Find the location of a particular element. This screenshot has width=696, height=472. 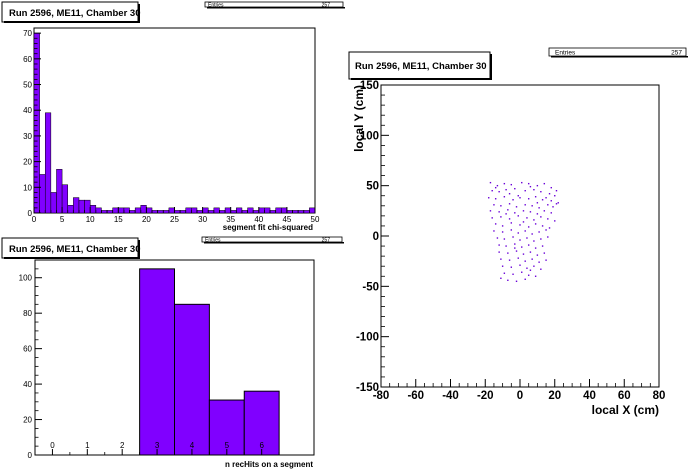

nrechits-stats-box: Entries 257 is located at coordinates (272, 240).